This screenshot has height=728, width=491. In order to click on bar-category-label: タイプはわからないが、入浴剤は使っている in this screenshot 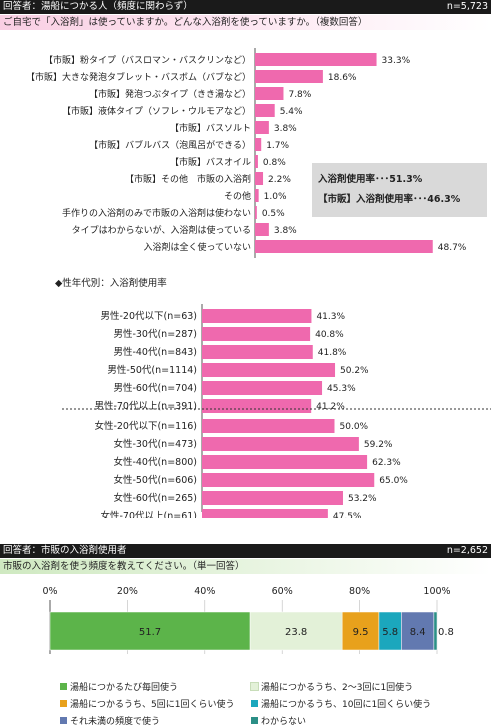, I will do `click(161, 230)`.